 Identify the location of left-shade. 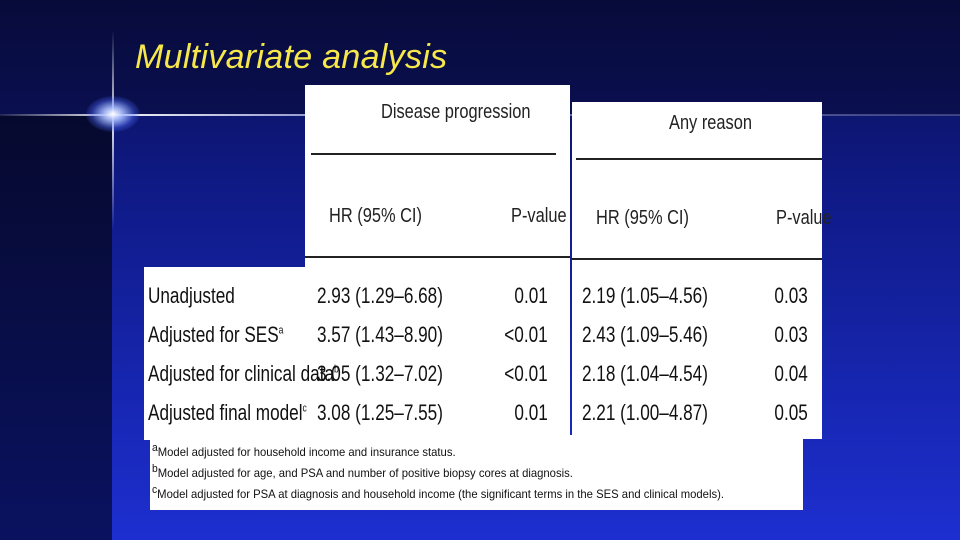
(56, 327).